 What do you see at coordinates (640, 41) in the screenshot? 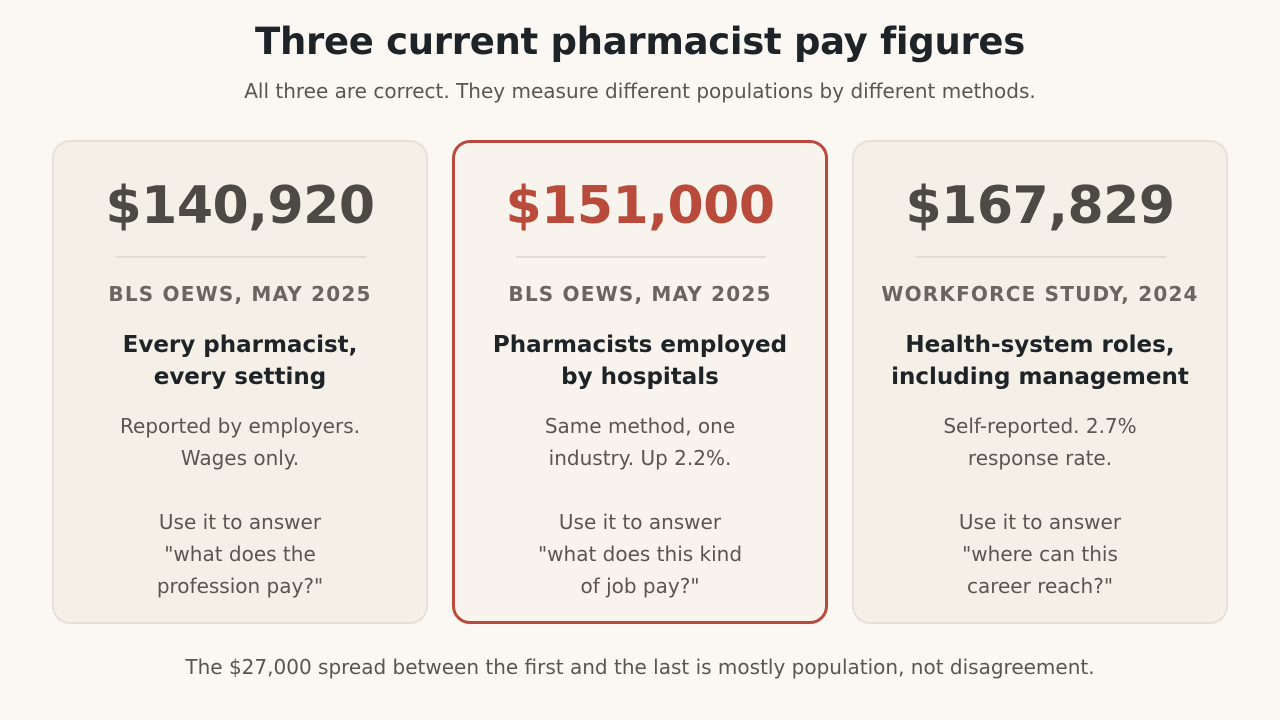
I see `page-title: Three current pharmacist pay figures` at bounding box center [640, 41].